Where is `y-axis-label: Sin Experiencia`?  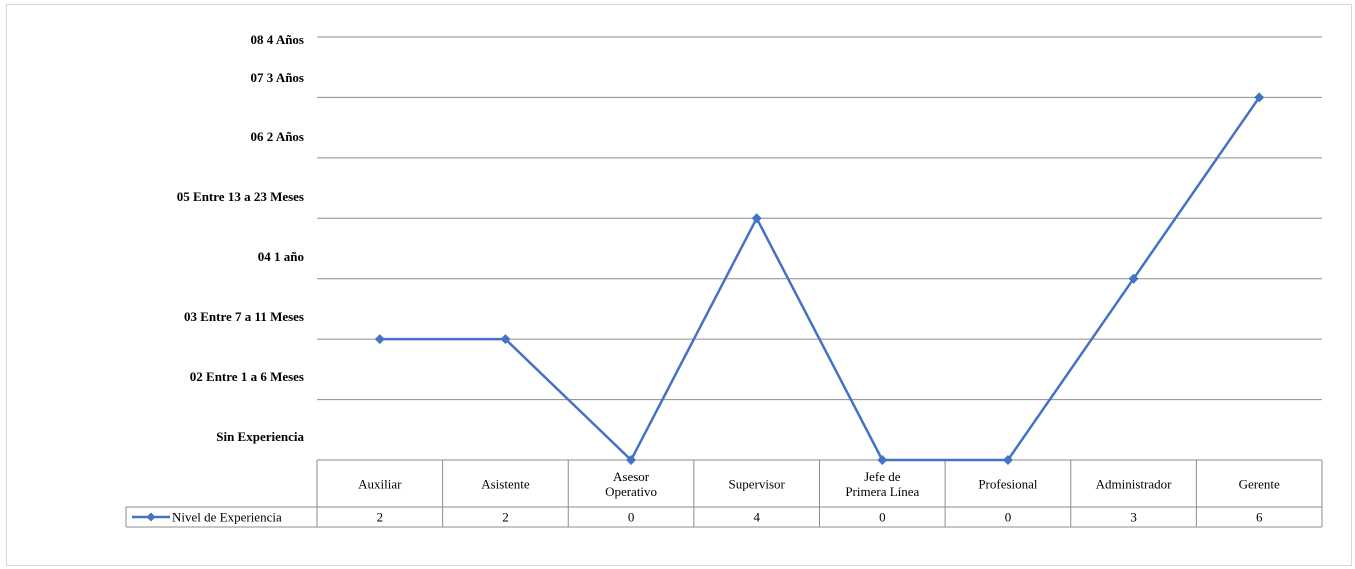
y-axis-label: Sin Experiencia is located at coordinates (260, 436).